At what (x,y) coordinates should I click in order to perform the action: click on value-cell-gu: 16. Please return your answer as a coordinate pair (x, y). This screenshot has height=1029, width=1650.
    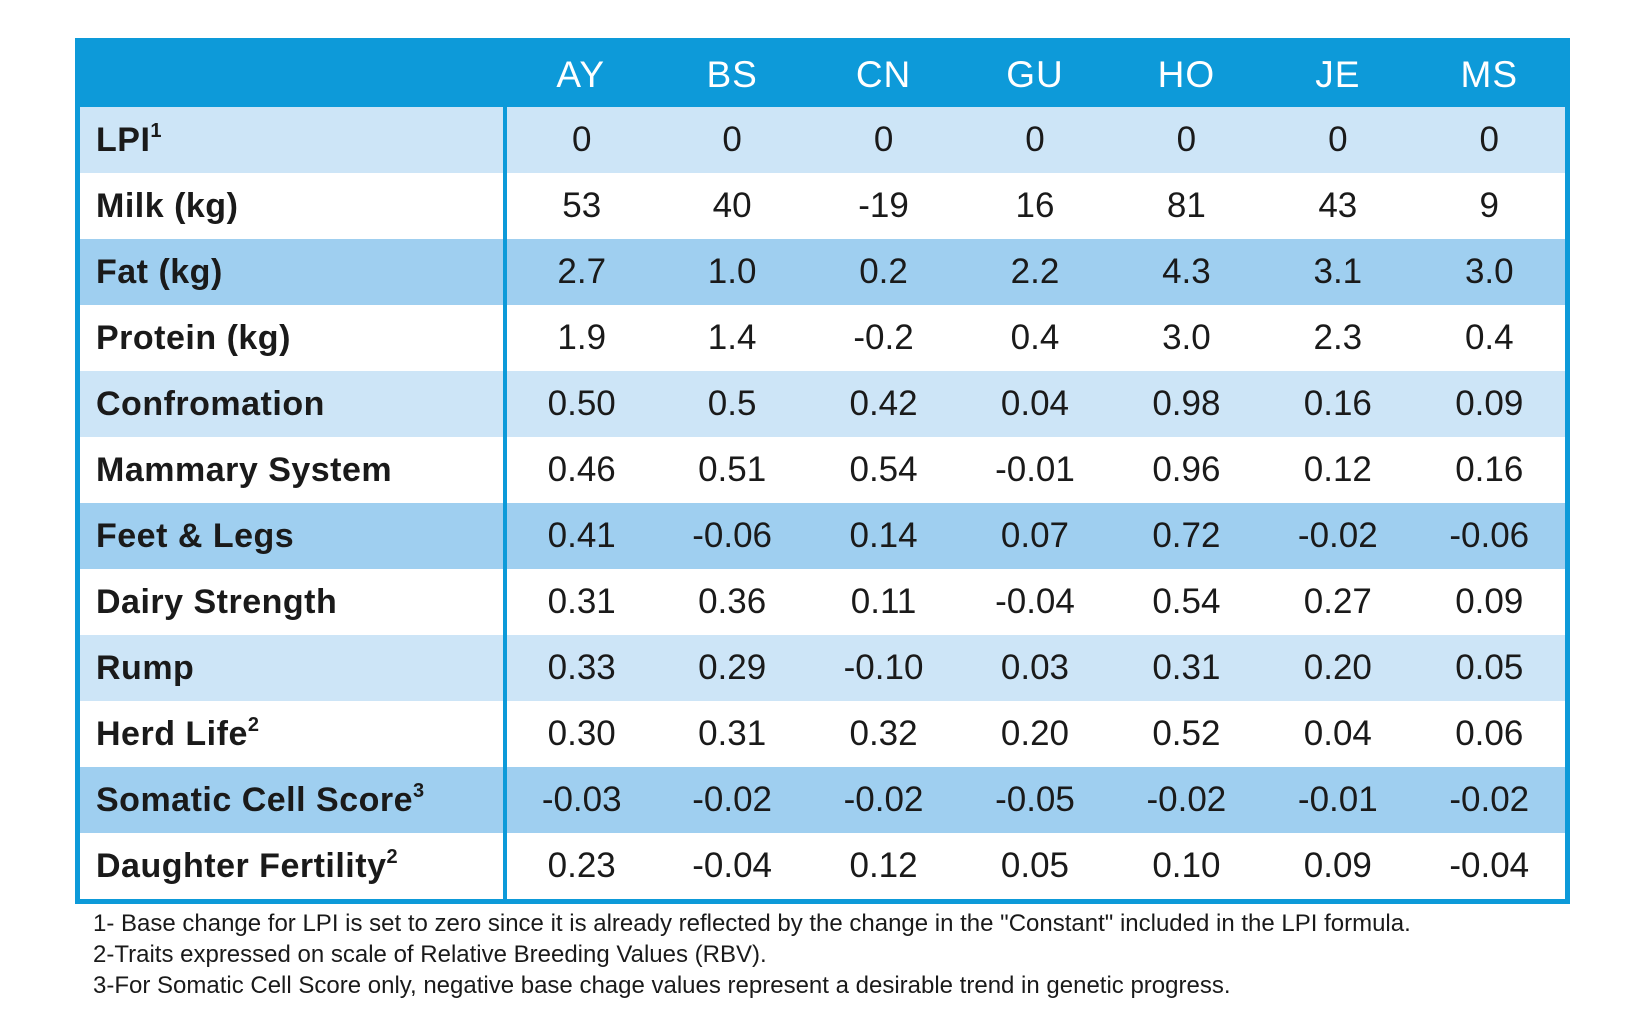
    Looking at the image, I should click on (1035, 206).